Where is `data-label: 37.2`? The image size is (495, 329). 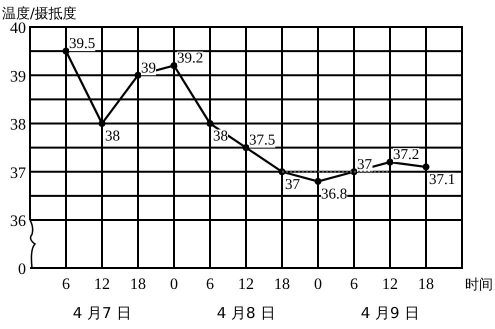
data-label: 37.2 is located at coordinates (406, 155).